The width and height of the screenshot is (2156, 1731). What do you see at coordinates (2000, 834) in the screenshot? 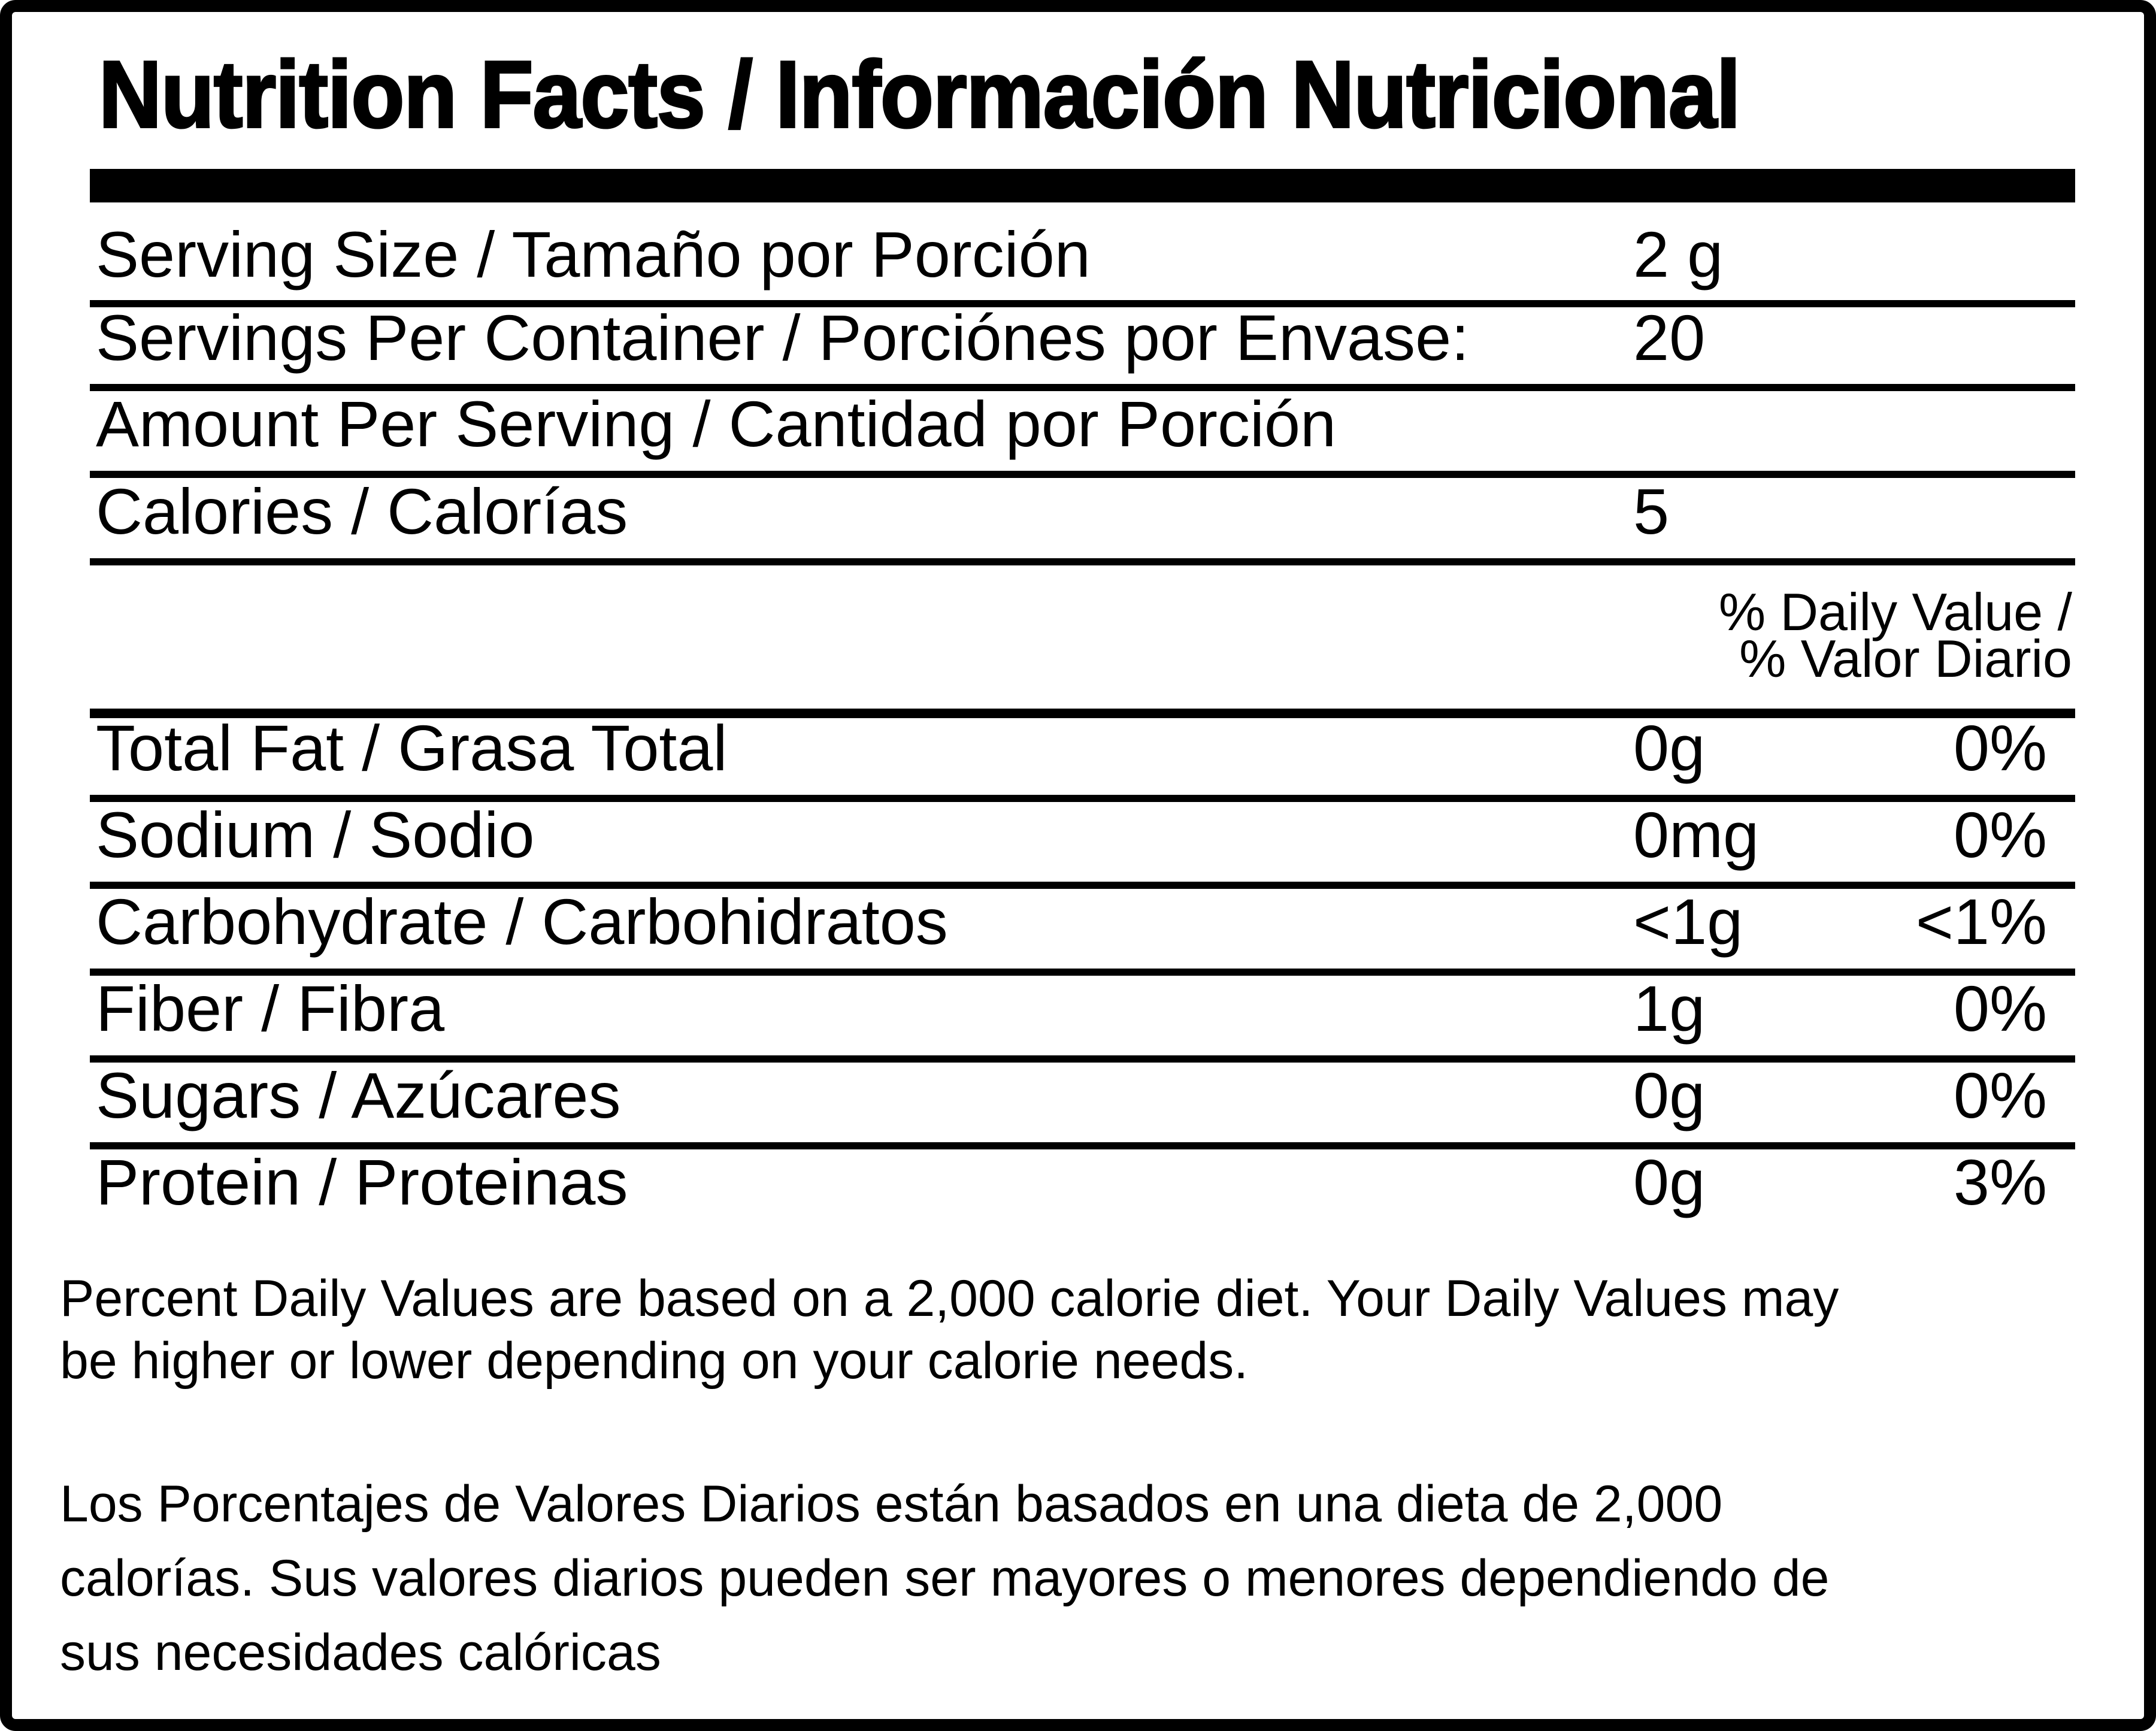
I see `sodium-percent: 0%` at bounding box center [2000, 834].